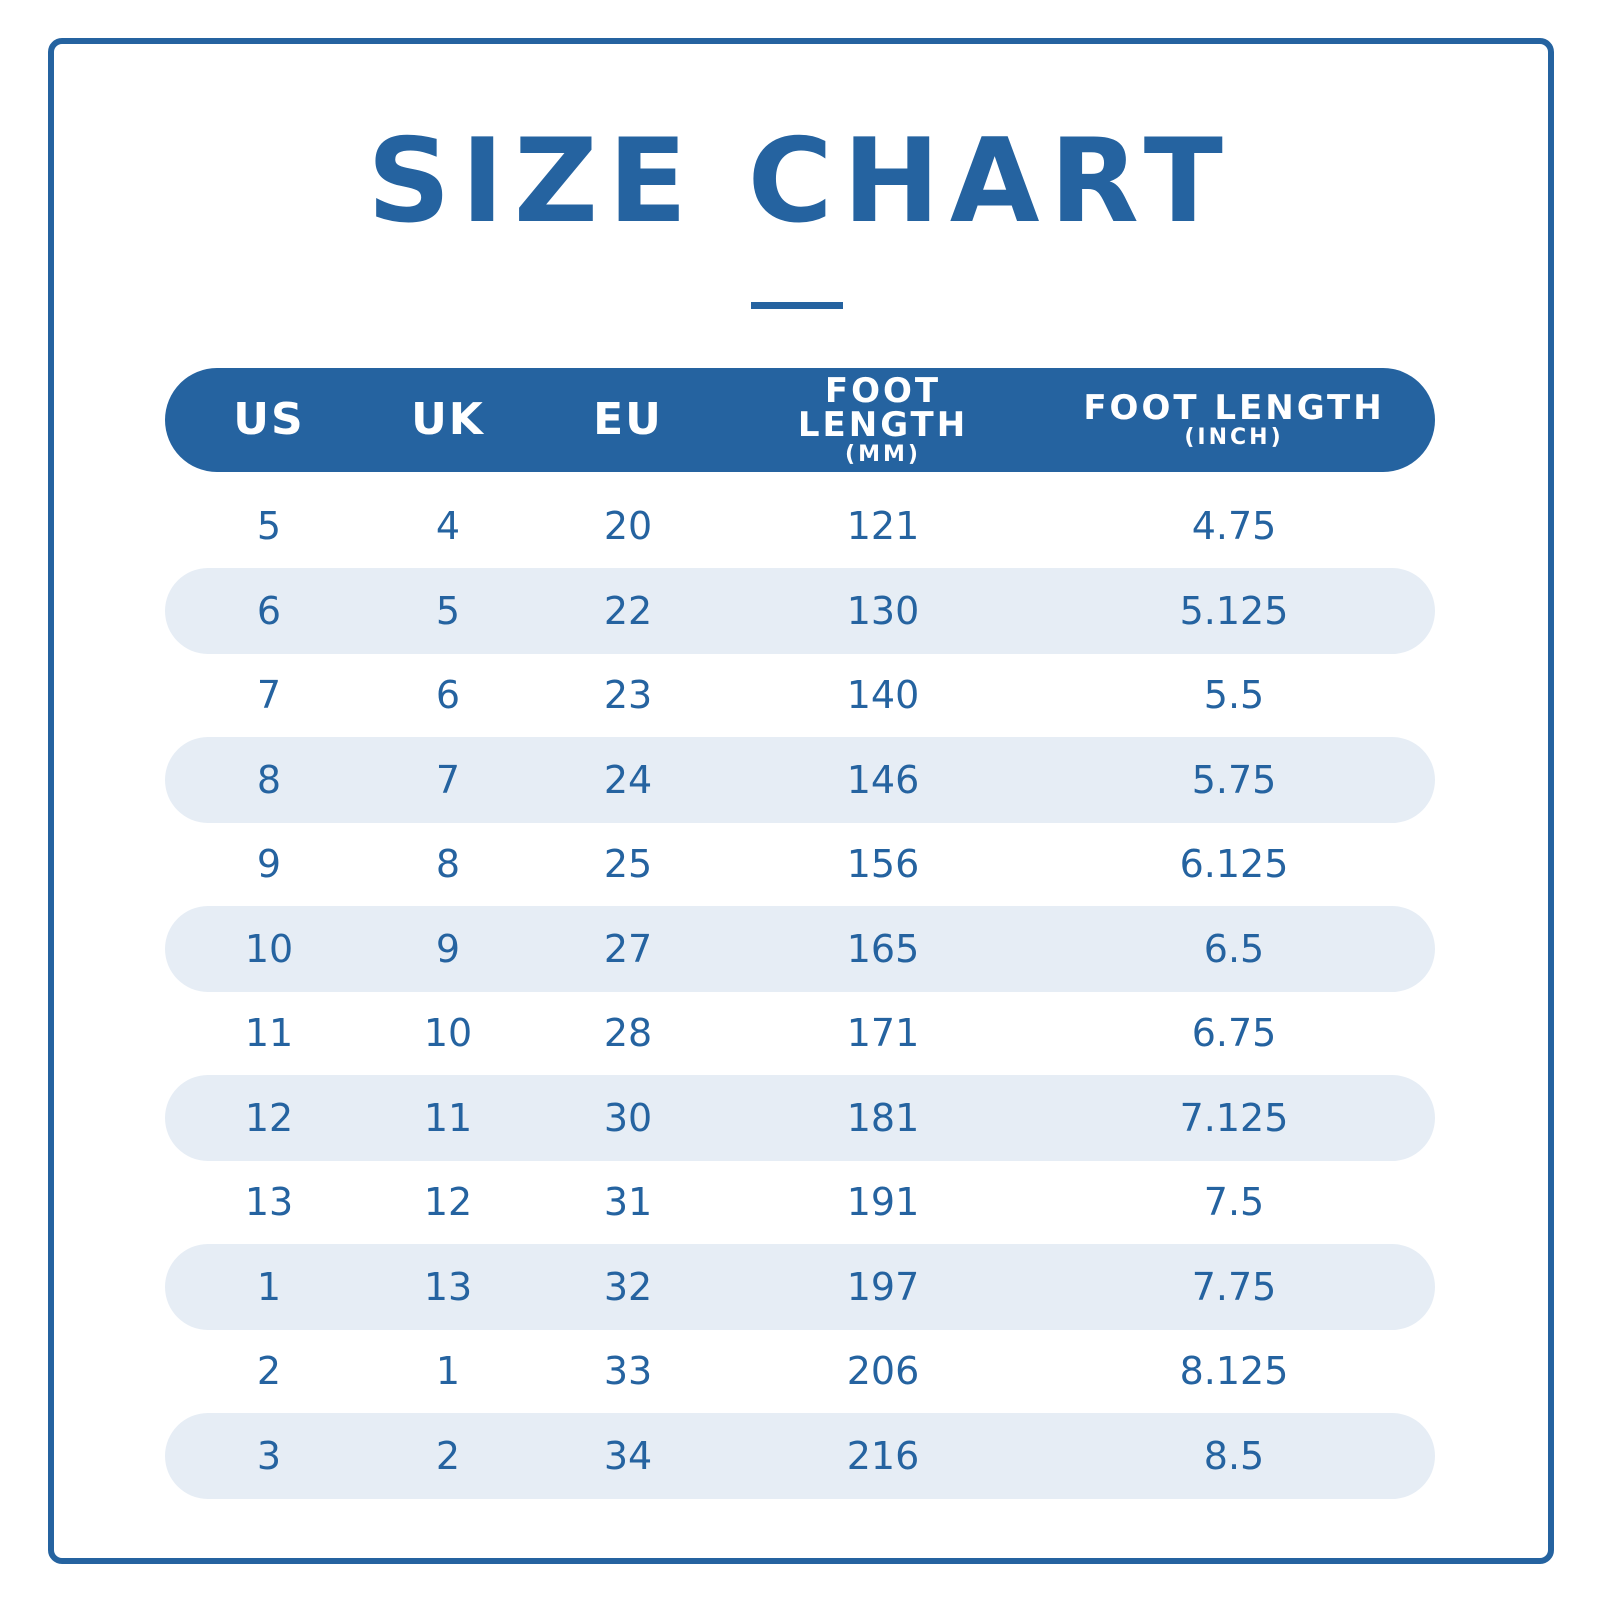  I want to click on cell-uk: 11, so click(448, 1117).